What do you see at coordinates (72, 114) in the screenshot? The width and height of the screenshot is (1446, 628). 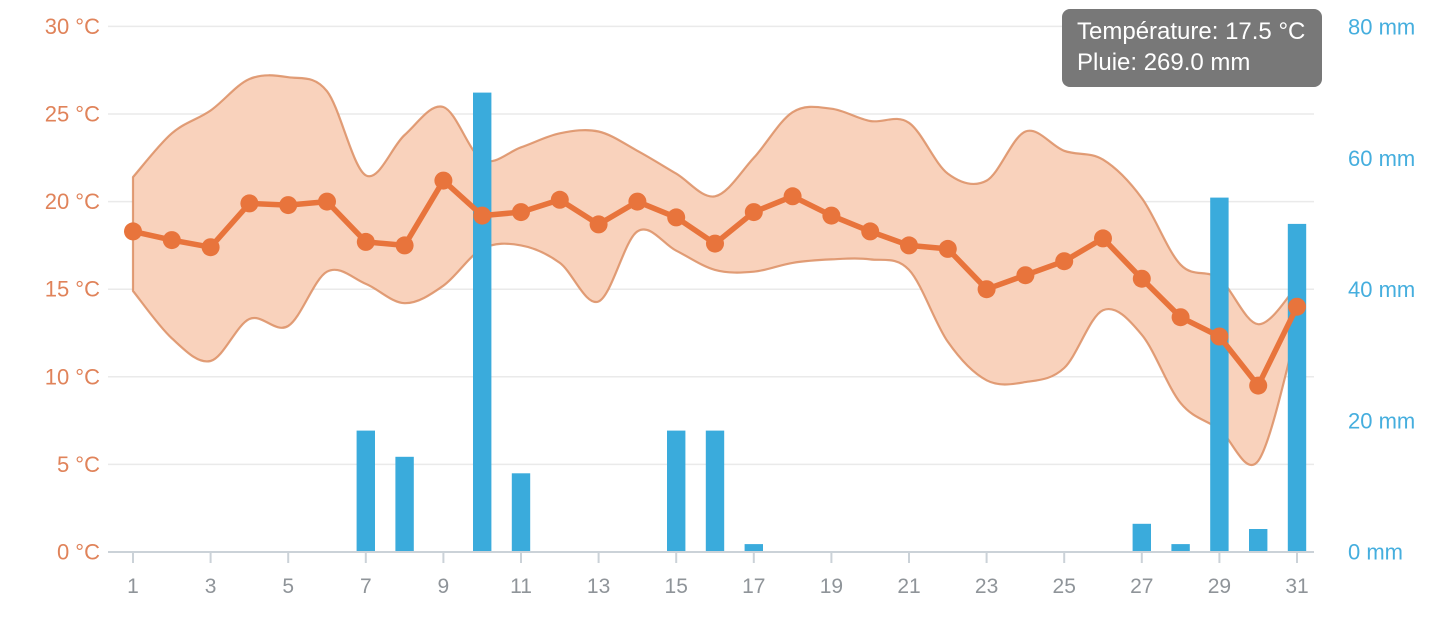 I see `left-axis-label: 25 °C` at bounding box center [72, 114].